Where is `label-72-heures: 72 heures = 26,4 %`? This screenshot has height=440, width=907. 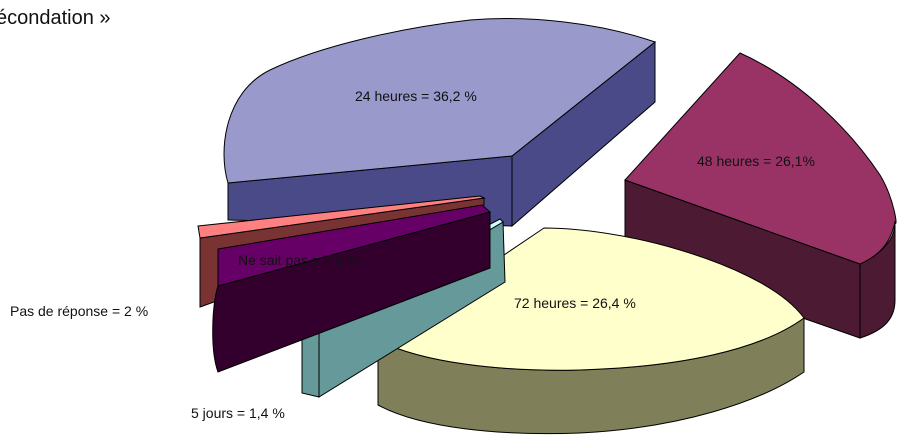
label-72-heures: 72 heures = 26,4 % is located at coordinates (575, 303).